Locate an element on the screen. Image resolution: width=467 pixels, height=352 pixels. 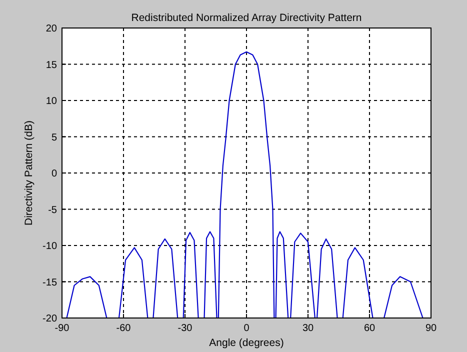
y-tick-label: 20 is located at coordinates (52, 29).